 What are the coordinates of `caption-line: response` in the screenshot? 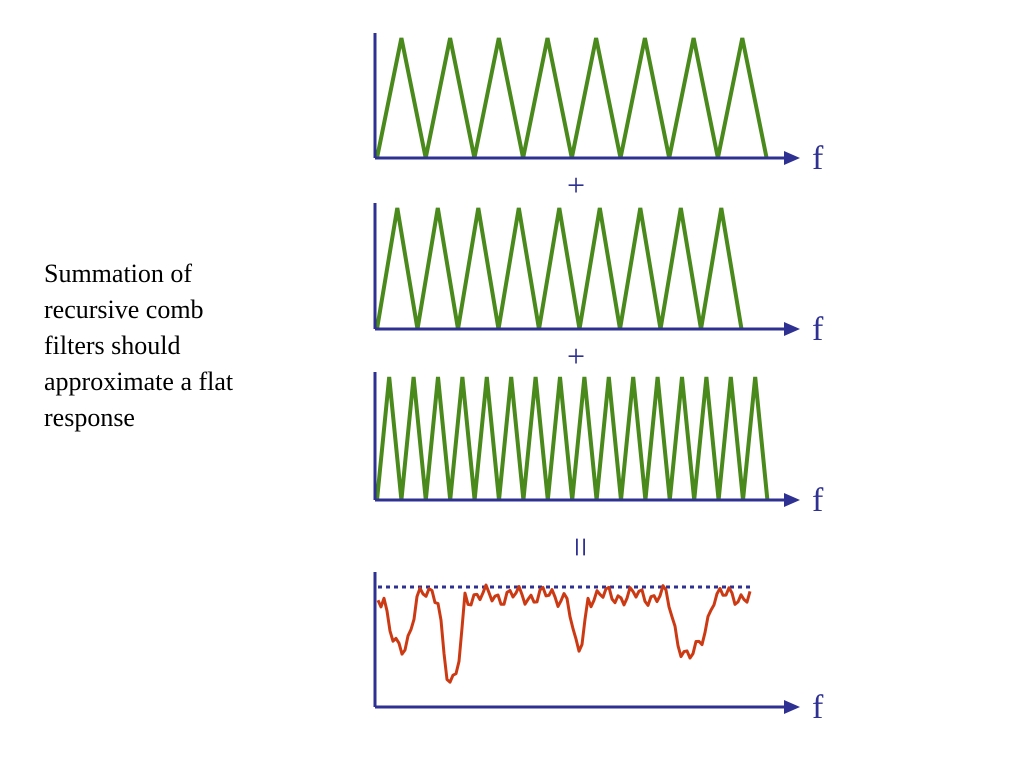 It's located at (89, 417).